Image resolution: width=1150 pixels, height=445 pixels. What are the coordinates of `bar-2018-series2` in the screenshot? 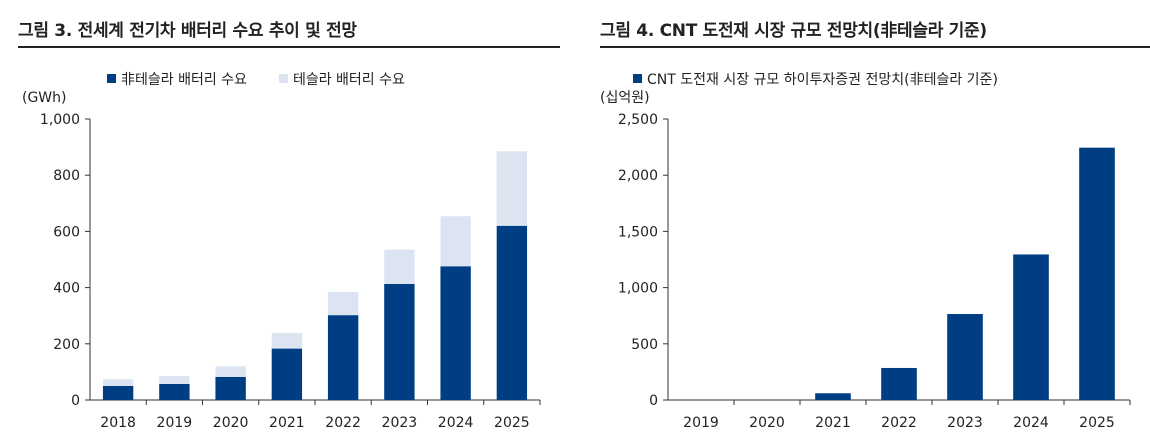 It's located at (118, 382).